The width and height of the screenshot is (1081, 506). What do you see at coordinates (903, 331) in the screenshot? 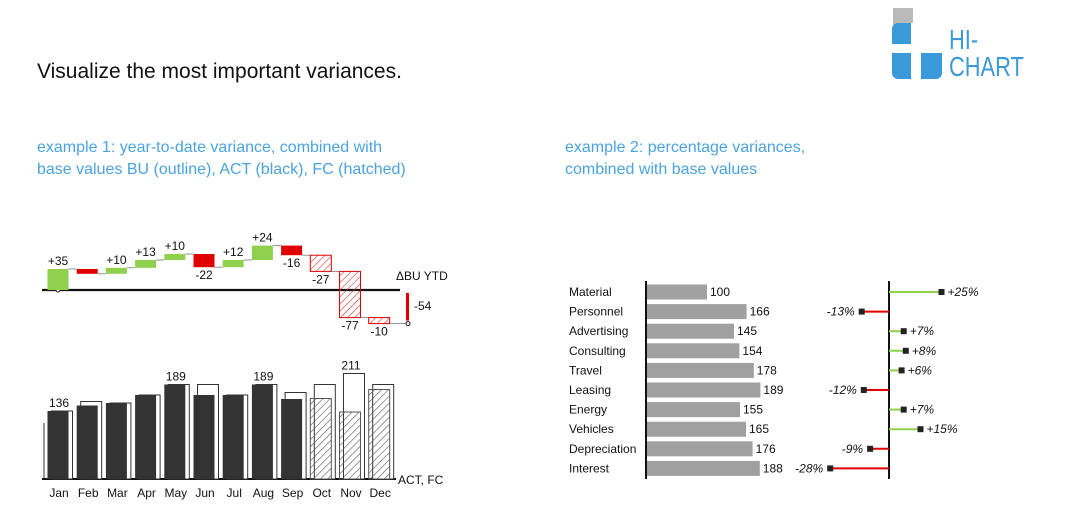
I see `variance-marker-advertising` at bounding box center [903, 331].